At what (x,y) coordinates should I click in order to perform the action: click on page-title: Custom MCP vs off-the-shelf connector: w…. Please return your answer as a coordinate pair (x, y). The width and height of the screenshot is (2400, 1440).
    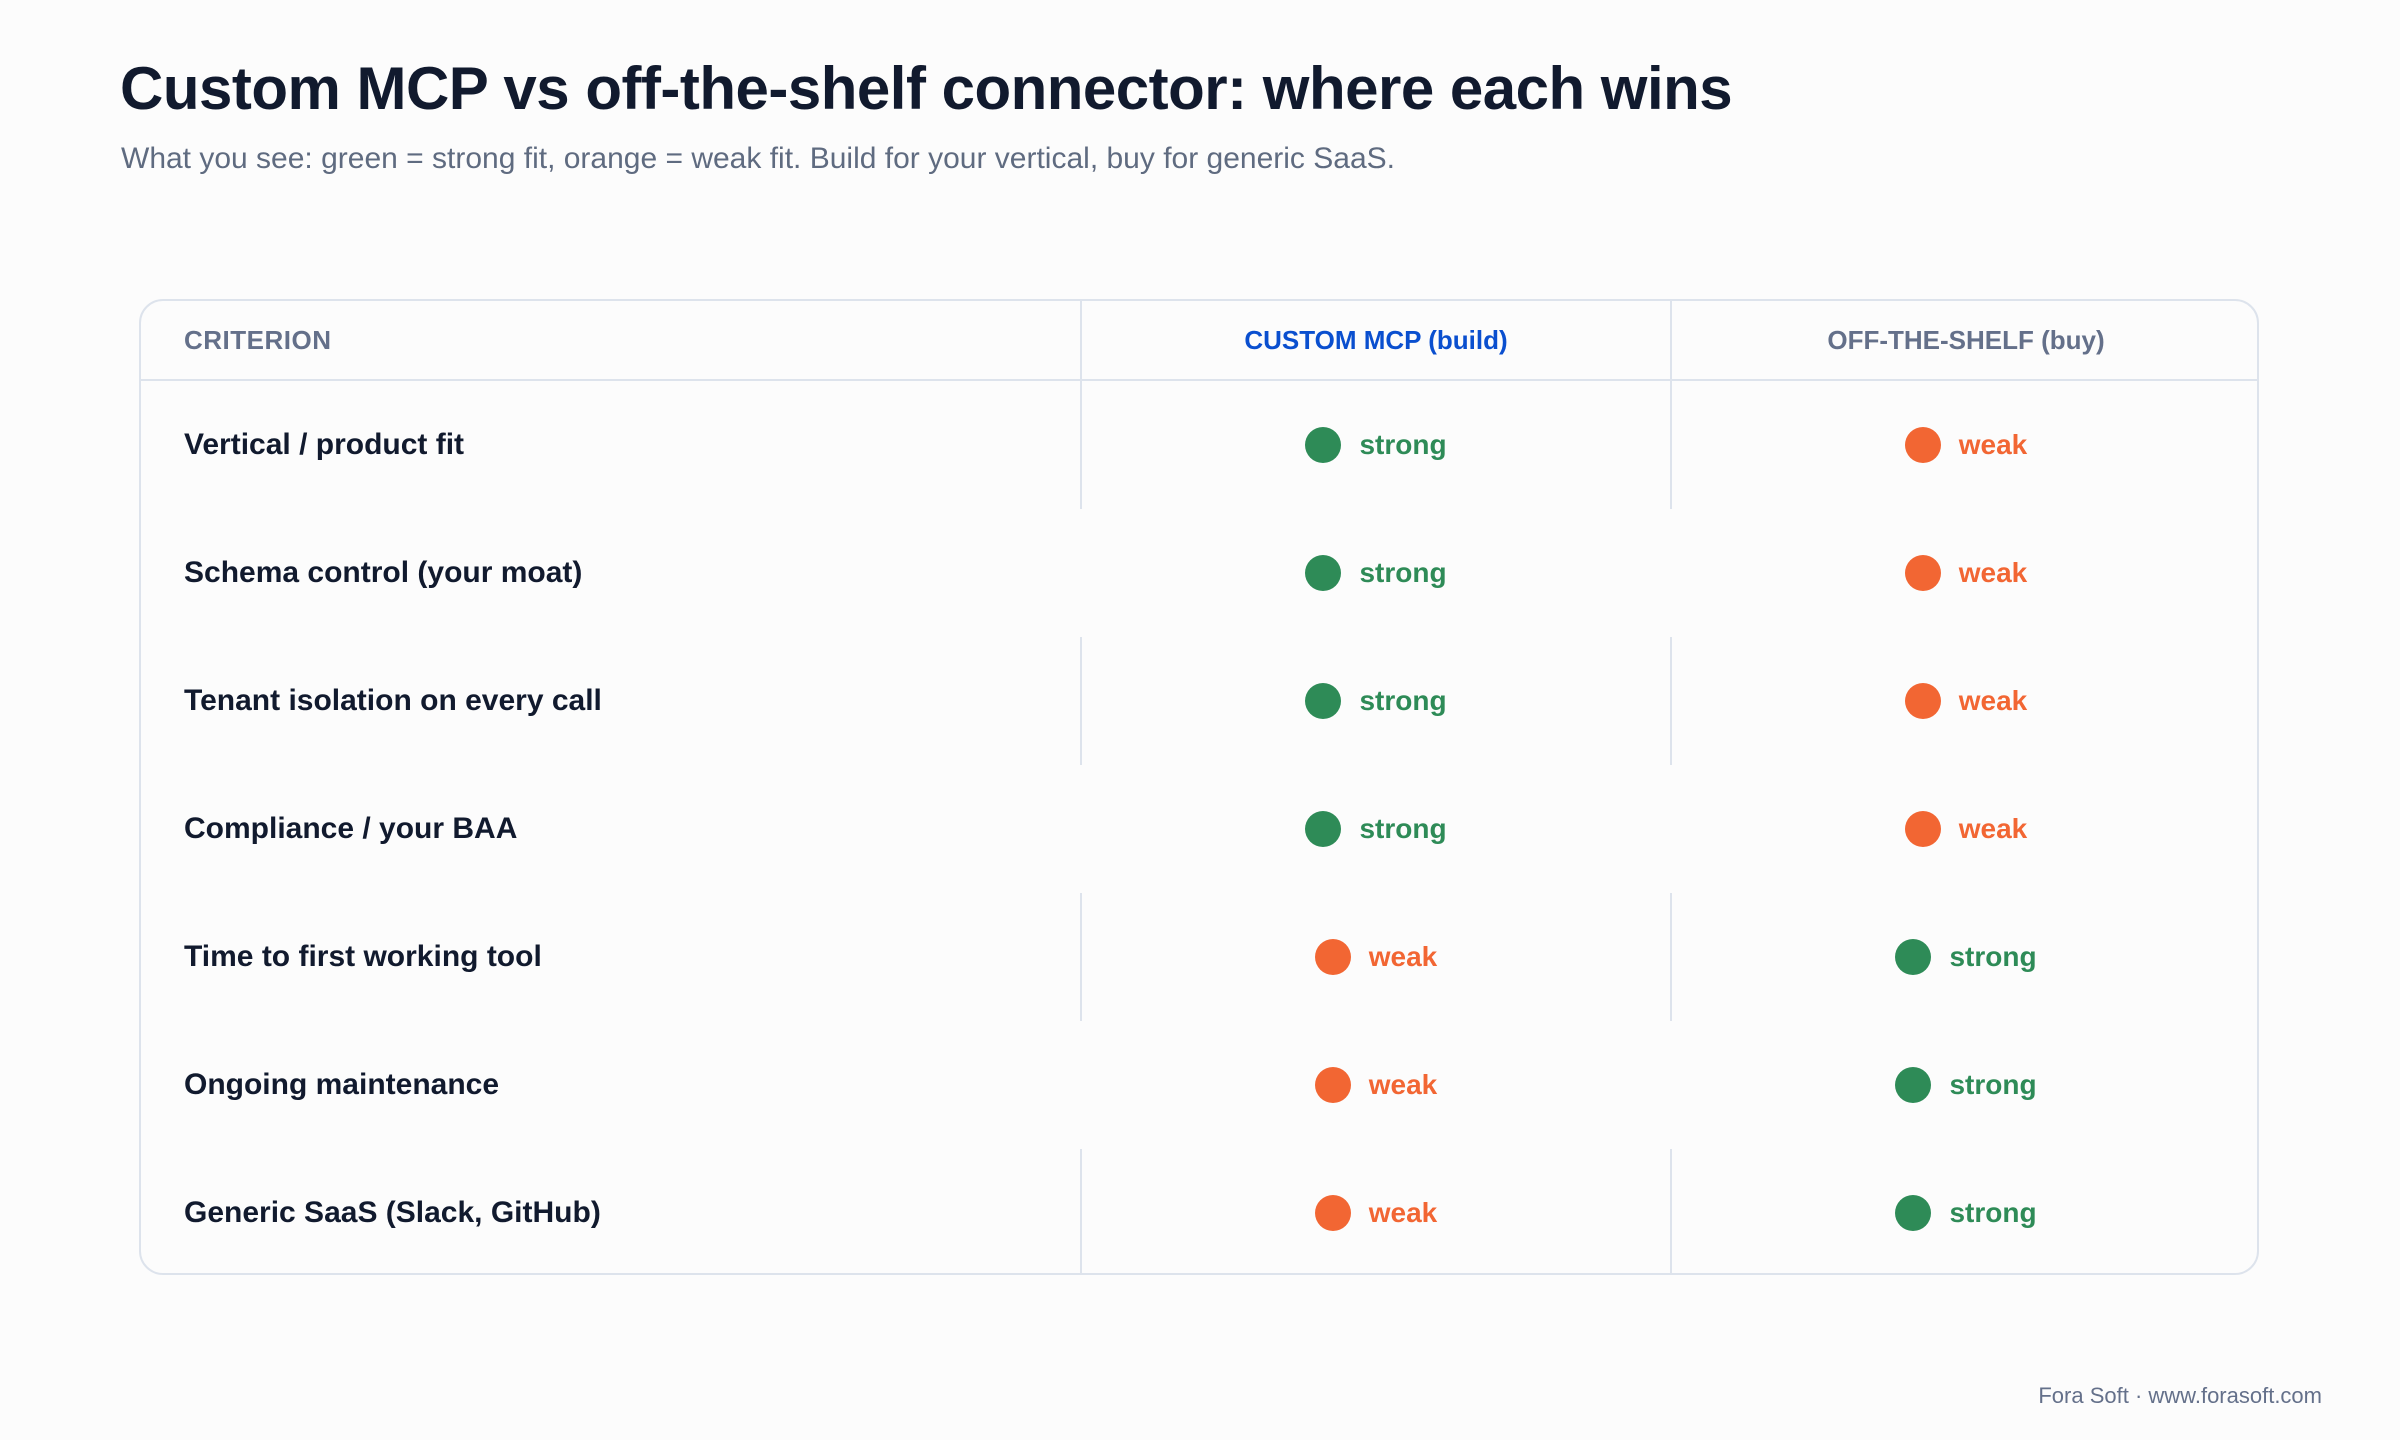
    Looking at the image, I should click on (926, 88).